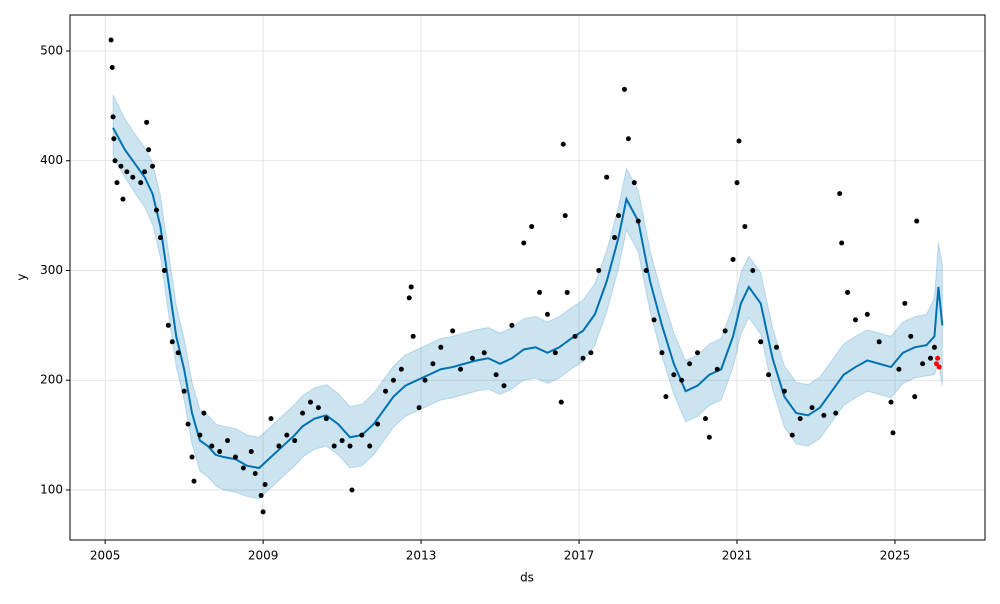  I want to click on y-axis-label: y, so click(22, 276).